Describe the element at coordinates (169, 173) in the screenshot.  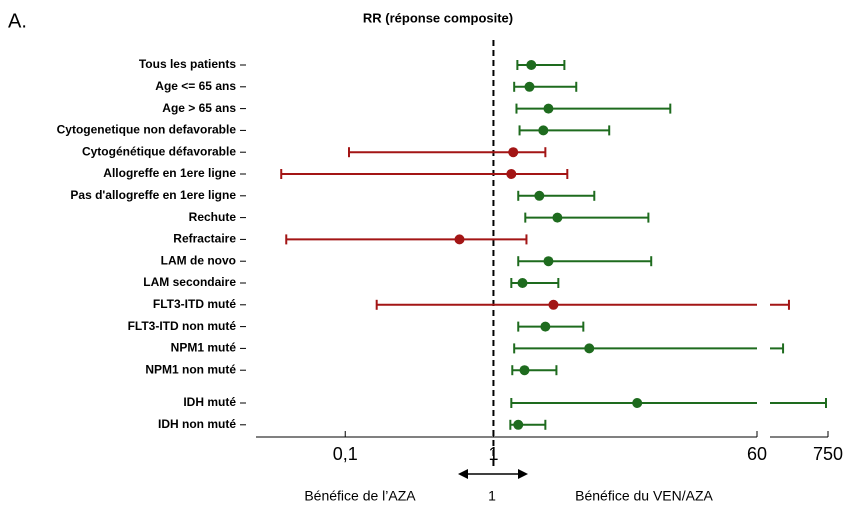
I see `category-label: Allogreffe en 1ere ligne` at that location.